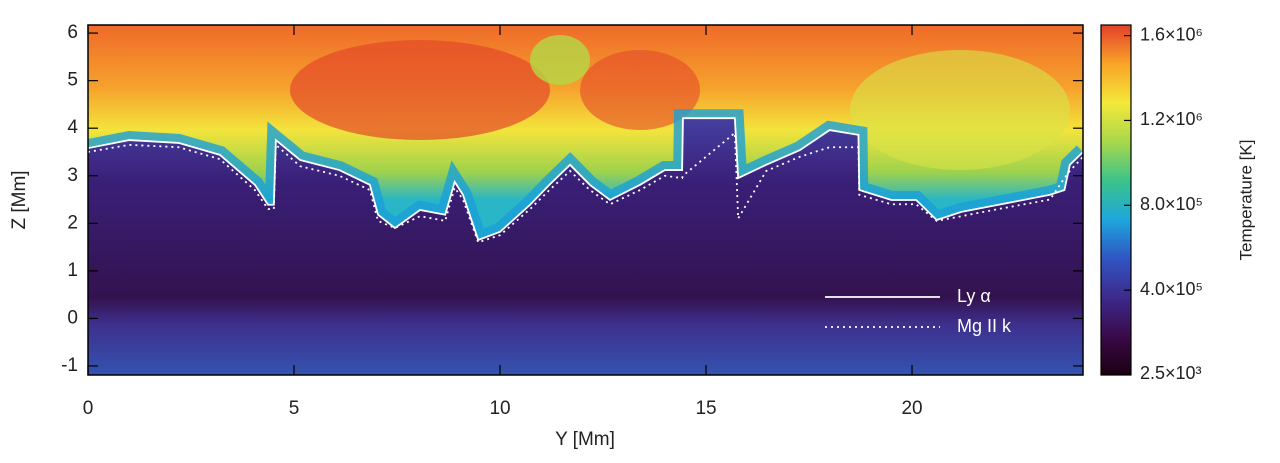  Describe the element at coordinates (1116, 200) in the screenshot. I see `colorbar` at that location.